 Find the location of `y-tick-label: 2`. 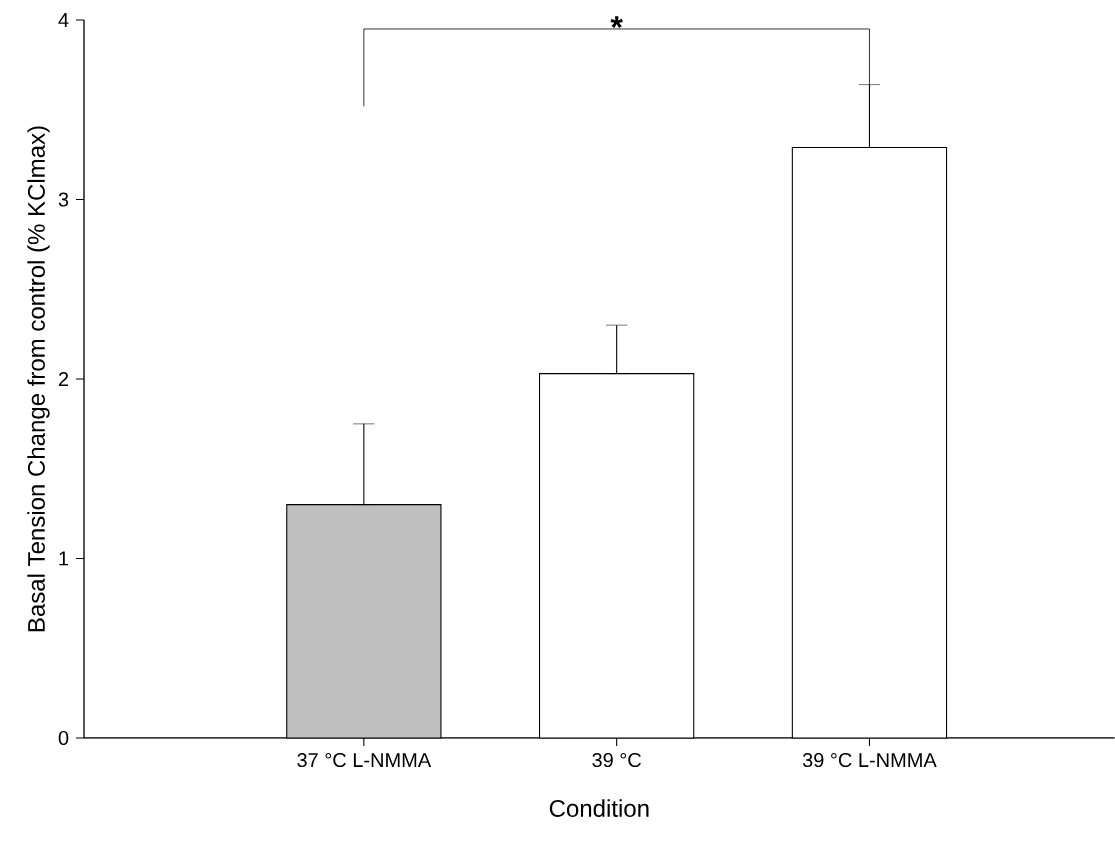

y-tick-label: 2 is located at coordinates (63, 379).